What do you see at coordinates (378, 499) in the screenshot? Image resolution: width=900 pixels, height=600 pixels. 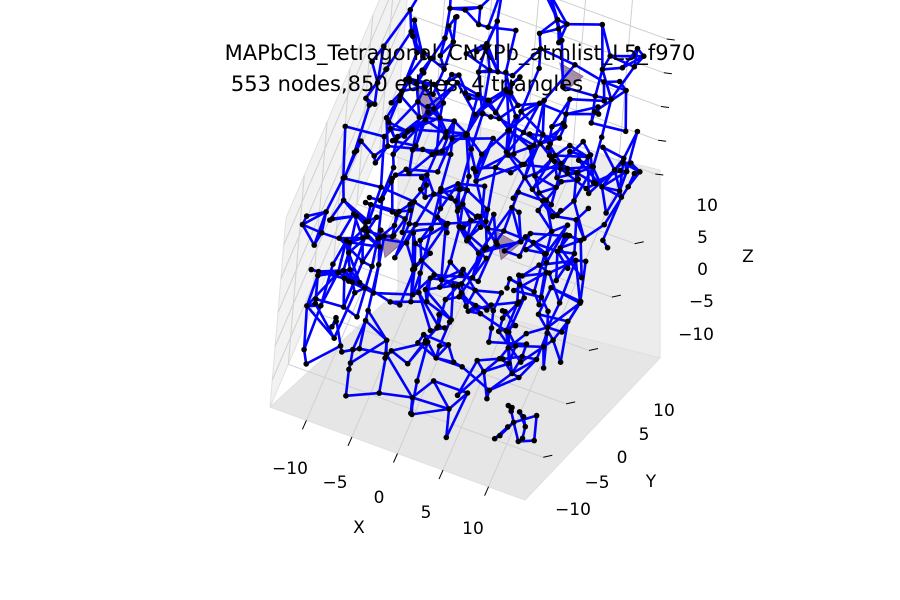 I see `x-tick-labels: −10 −5 0 5 10` at bounding box center [378, 499].